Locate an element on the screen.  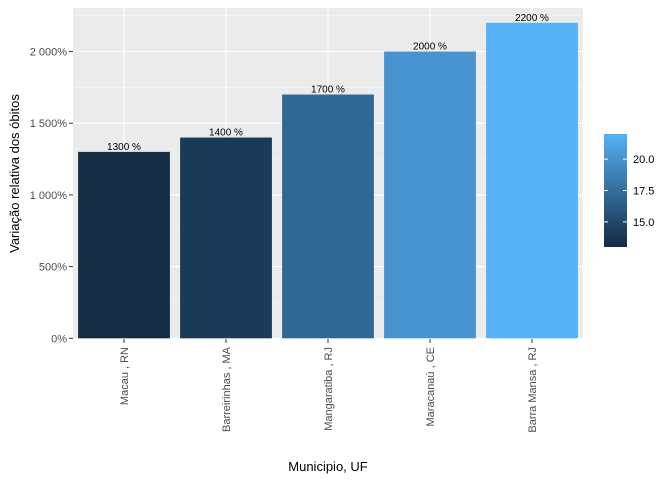
y-tick-label: 1 500% is located at coordinates (49, 124).